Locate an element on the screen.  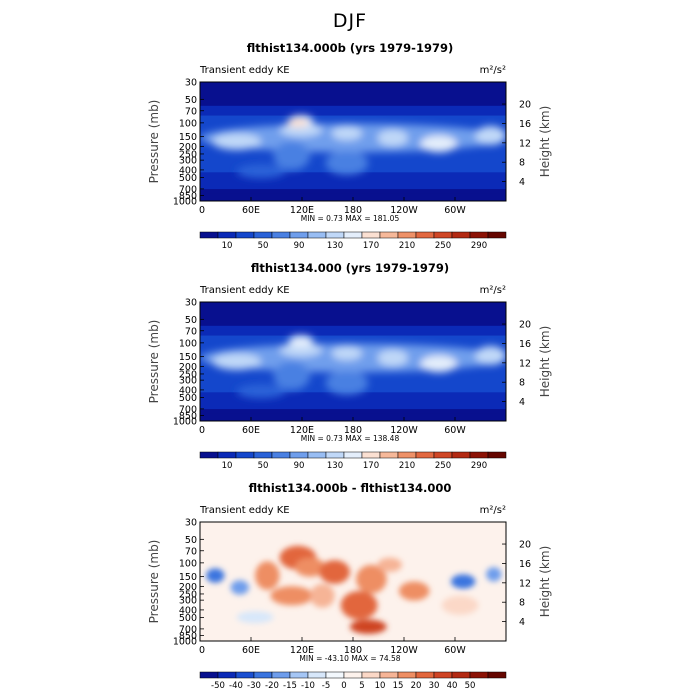
longitude-tick-label: 120W is located at coordinates (404, 650).